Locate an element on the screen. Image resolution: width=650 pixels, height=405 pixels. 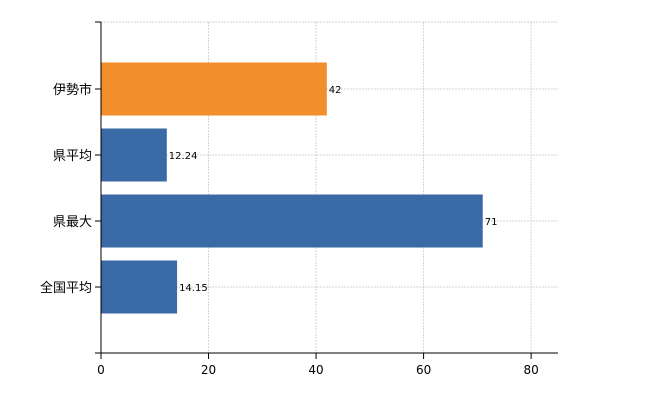
data-label-2: 71 is located at coordinates (491, 222).